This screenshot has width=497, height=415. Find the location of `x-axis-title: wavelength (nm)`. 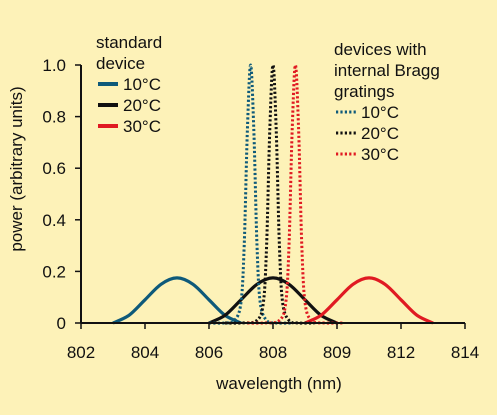

x-axis-title: wavelength (nm) is located at coordinates (278, 383).